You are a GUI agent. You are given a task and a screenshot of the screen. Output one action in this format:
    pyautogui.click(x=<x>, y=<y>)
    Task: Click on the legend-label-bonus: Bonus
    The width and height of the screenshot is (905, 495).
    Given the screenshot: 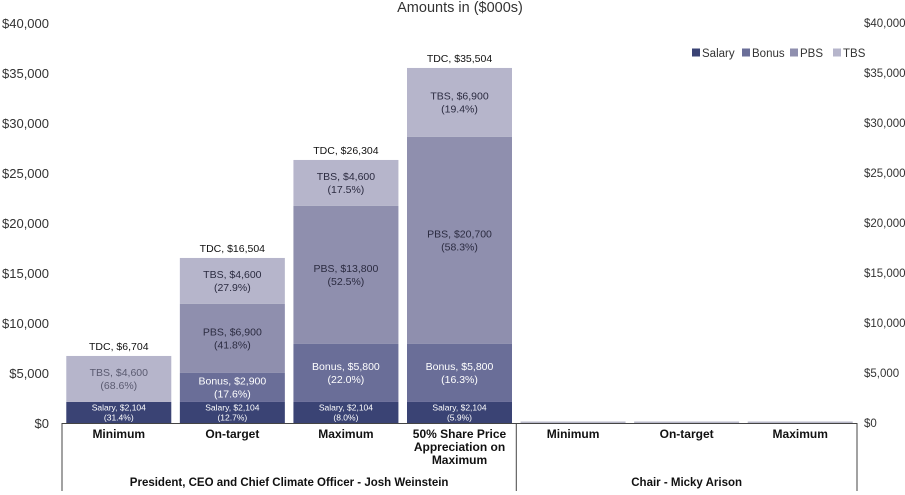 What is the action you would take?
    pyautogui.click(x=768, y=54)
    